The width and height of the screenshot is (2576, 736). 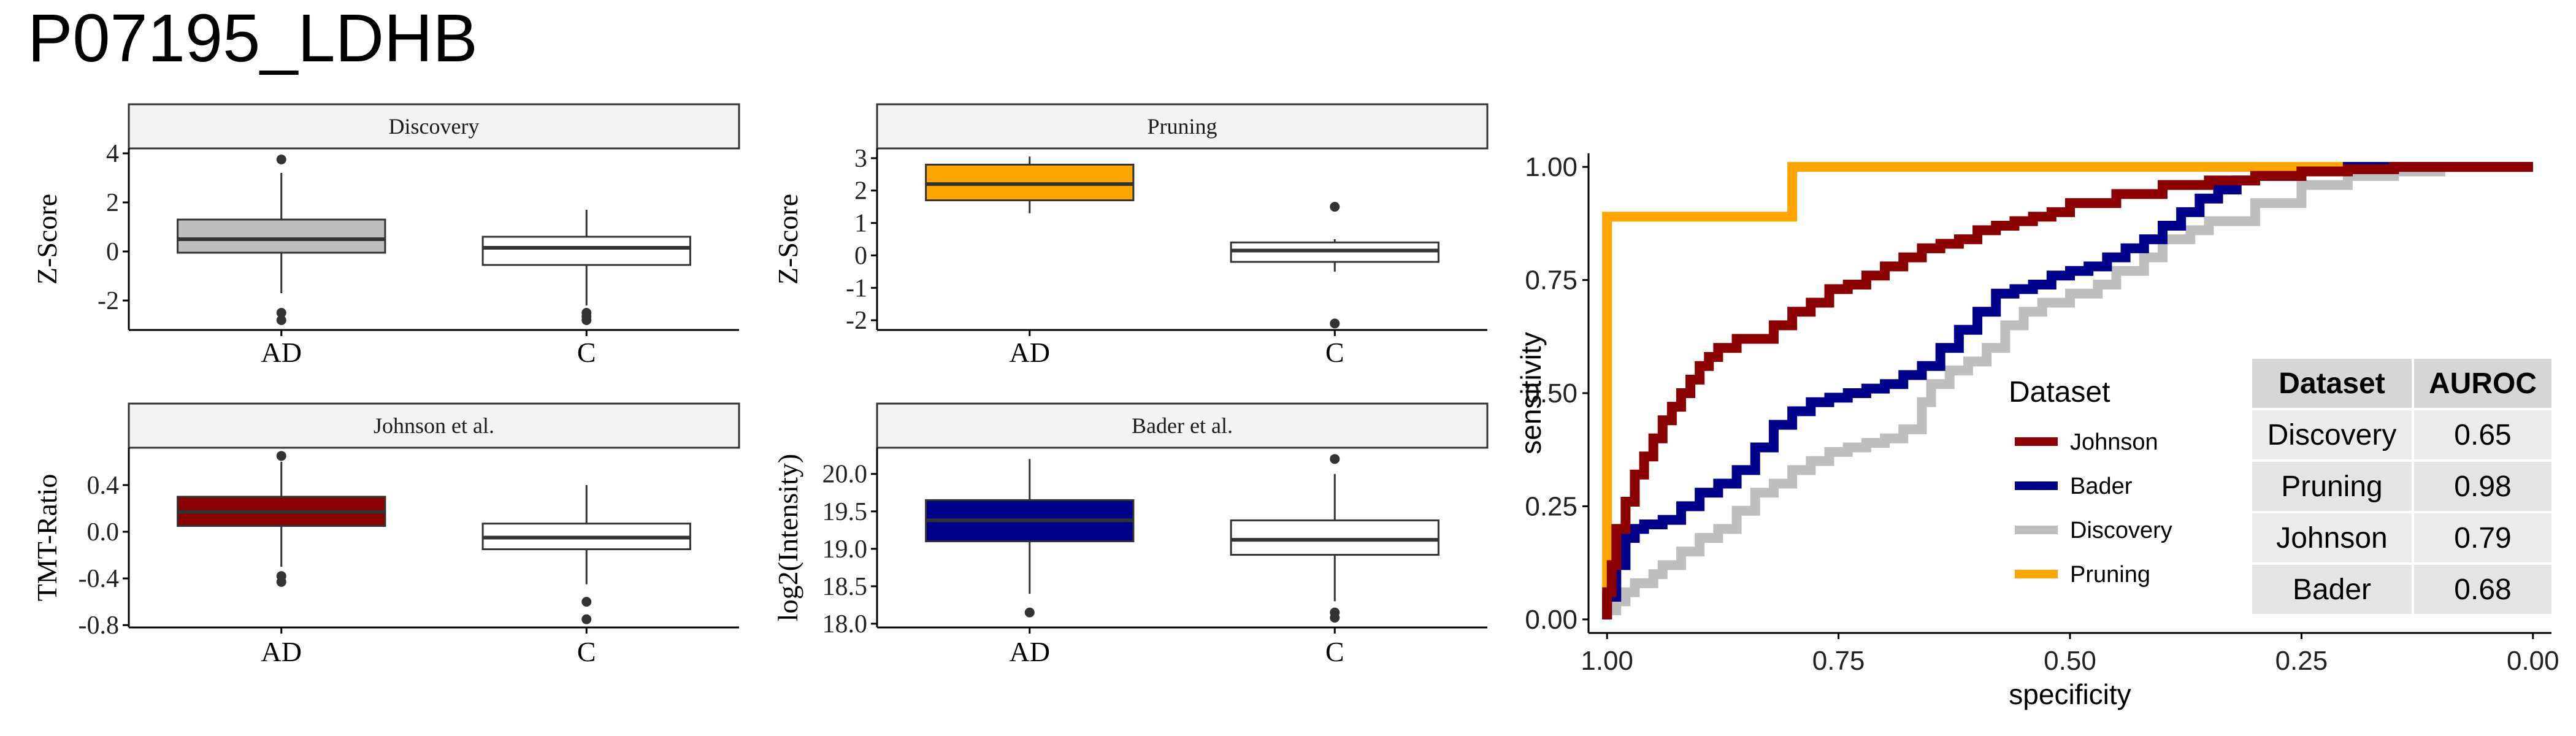 What do you see at coordinates (2070, 694) in the screenshot?
I see `roc-x-axis-label: specificity` at bounding box center [2070, 694].